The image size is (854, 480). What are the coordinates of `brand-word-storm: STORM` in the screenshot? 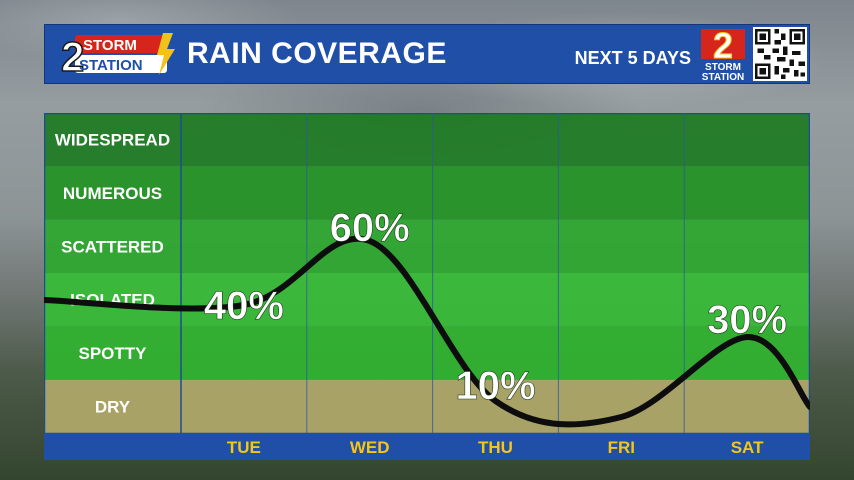 It's located at (723, 67).